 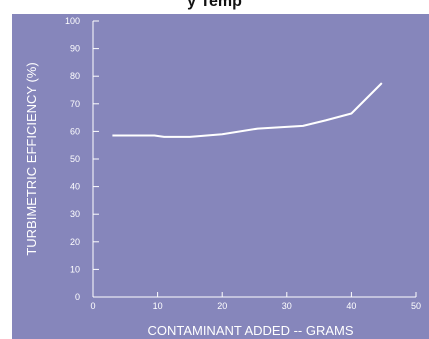 I want to click on y-axis-title: TURBIMETRIC EFFICIENCY (%), so click(x=31, y=158).